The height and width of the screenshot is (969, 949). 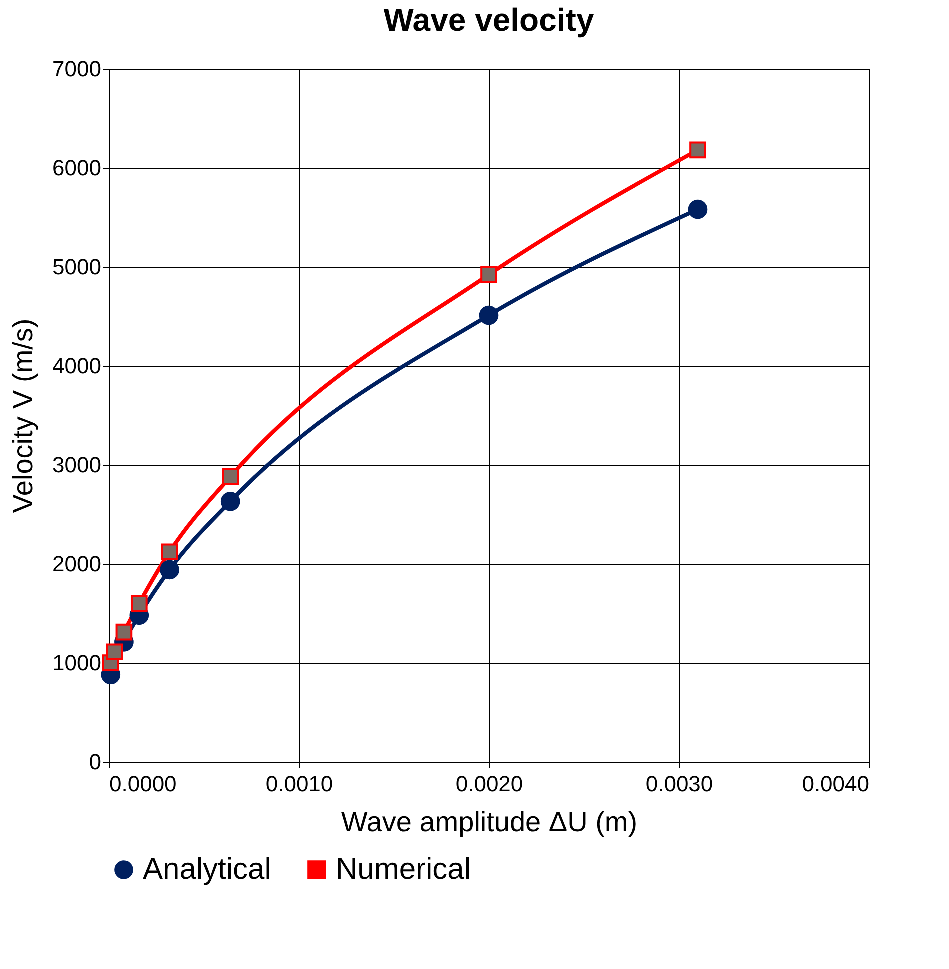 I want to click on y-tick-label: 1000, so click(x=77, y=663).